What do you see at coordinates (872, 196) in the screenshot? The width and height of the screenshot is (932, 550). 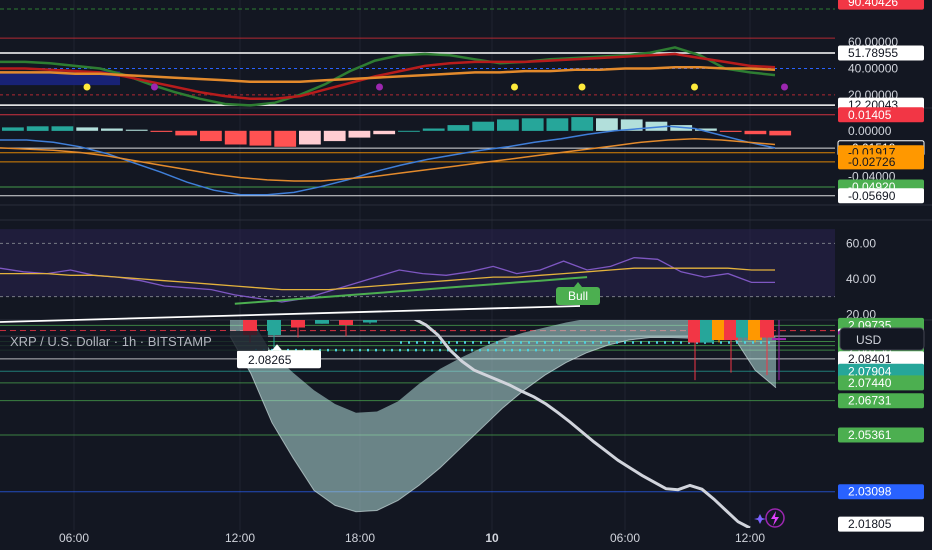 I see `histogram-tag-label: -0.05690` at bounding box center [872, 196].